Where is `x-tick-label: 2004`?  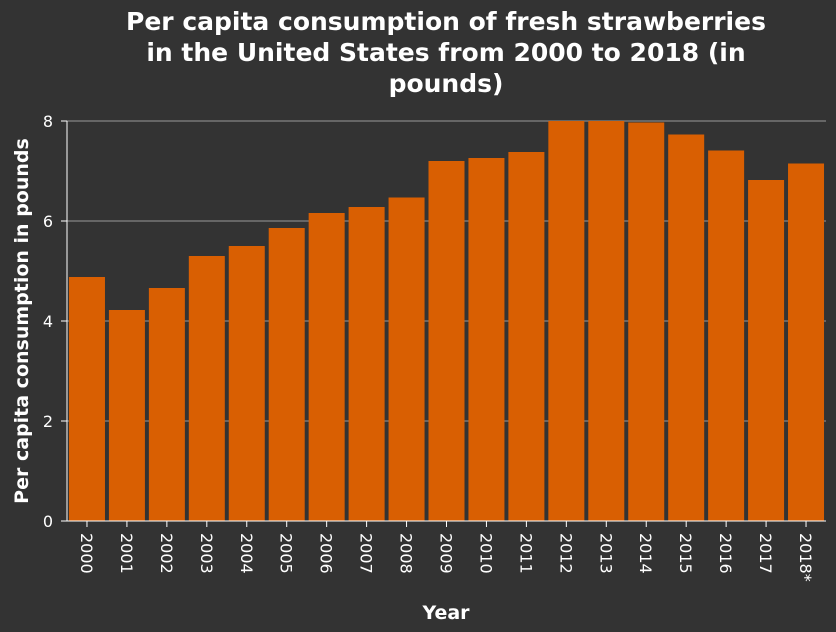 x-tick-label: 2004 is located at coordinates (246, 553).